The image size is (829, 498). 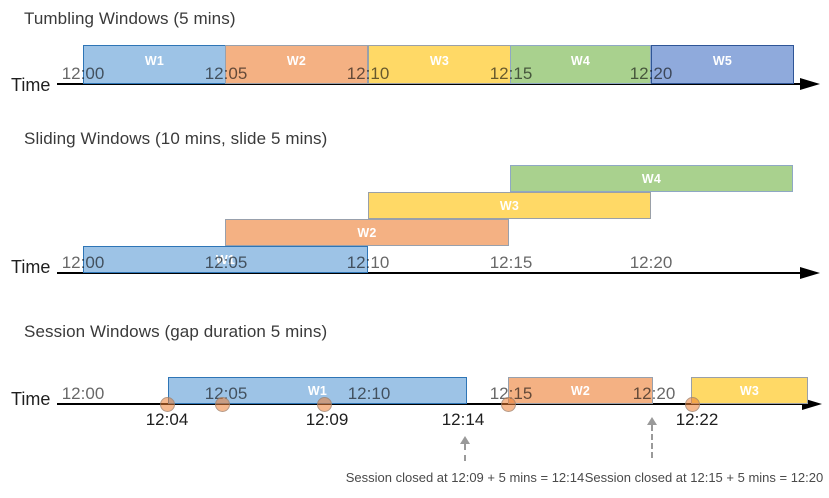 I want to click on sliding-timeline, so click(x=429, y=273).